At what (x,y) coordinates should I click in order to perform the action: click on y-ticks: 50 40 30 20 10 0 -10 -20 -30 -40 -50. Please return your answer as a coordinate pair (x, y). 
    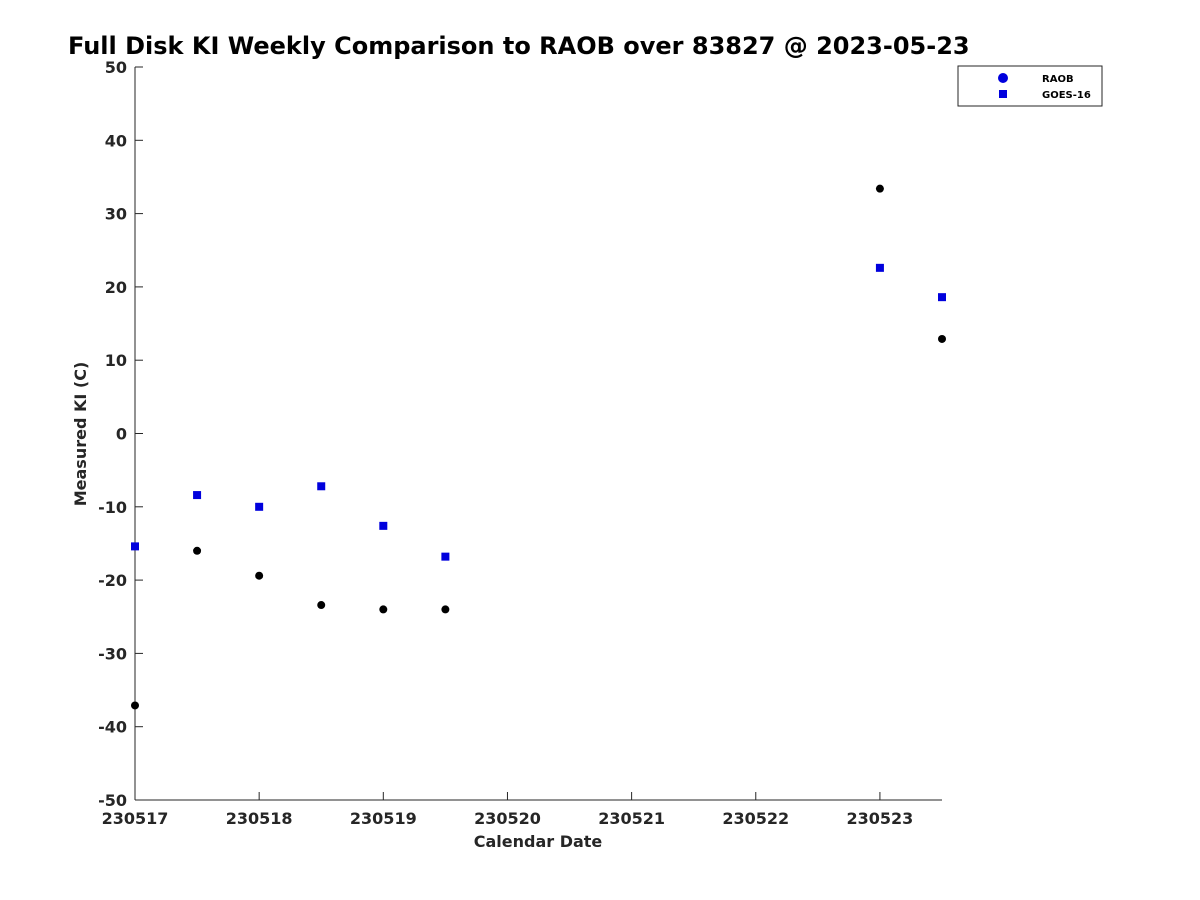
    Looking at the image, I should click on (120, 434).